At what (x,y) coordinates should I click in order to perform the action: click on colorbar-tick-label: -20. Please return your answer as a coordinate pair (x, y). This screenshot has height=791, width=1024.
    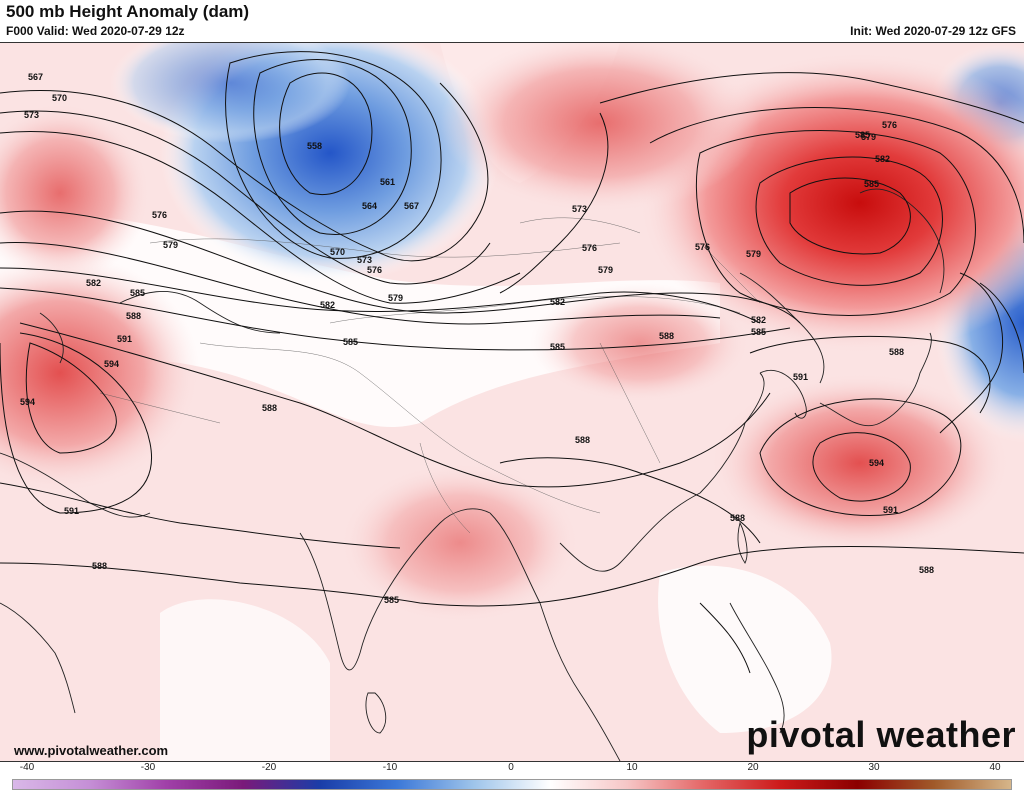
    Looking at the image, I should click on (269, 767).